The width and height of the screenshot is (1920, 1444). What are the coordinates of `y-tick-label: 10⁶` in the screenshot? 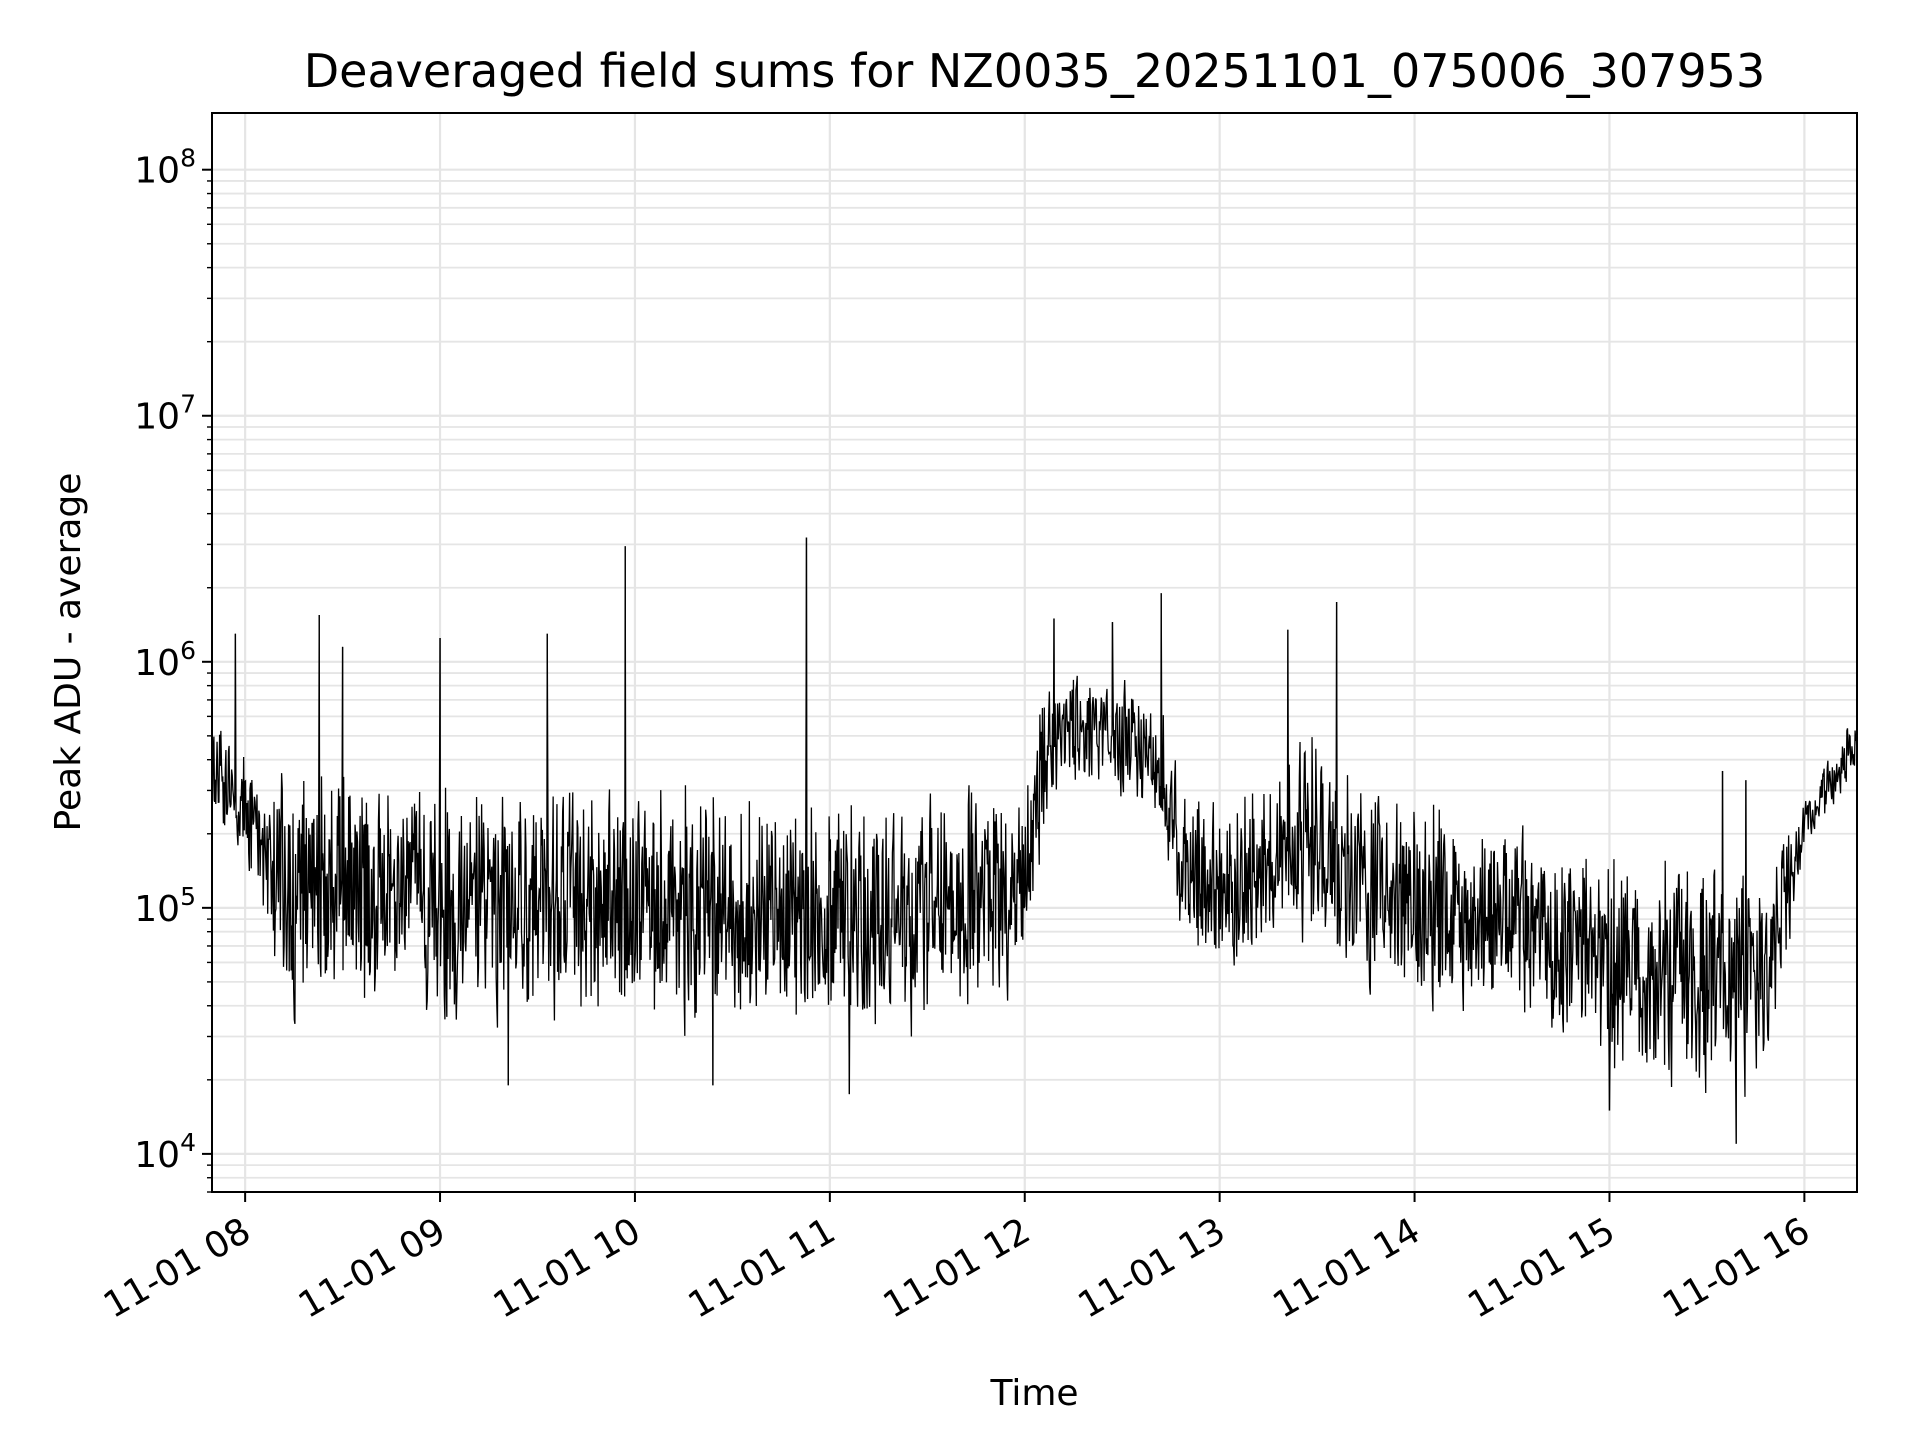 It's located at (165, 660).